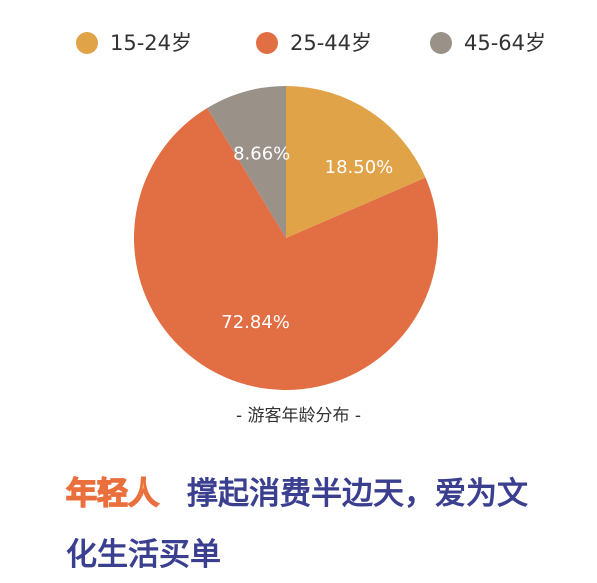 This screenshot has height=583, width=597. I want to click on chart-legend: 15-24岁 25-44岁 45-64岁, so click(298, 43).